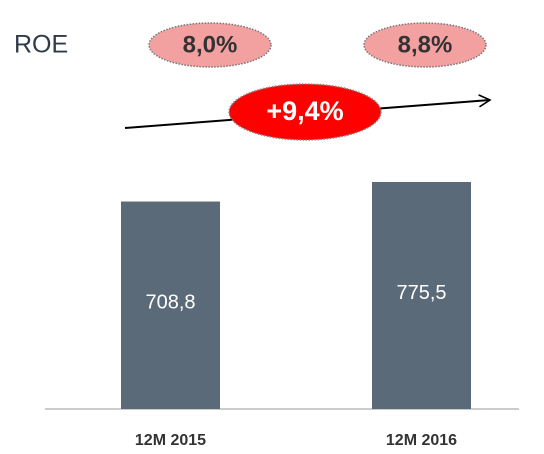 This screenshot has height=454, width=544. I want to click on growth-bubble, so click(305, 112).